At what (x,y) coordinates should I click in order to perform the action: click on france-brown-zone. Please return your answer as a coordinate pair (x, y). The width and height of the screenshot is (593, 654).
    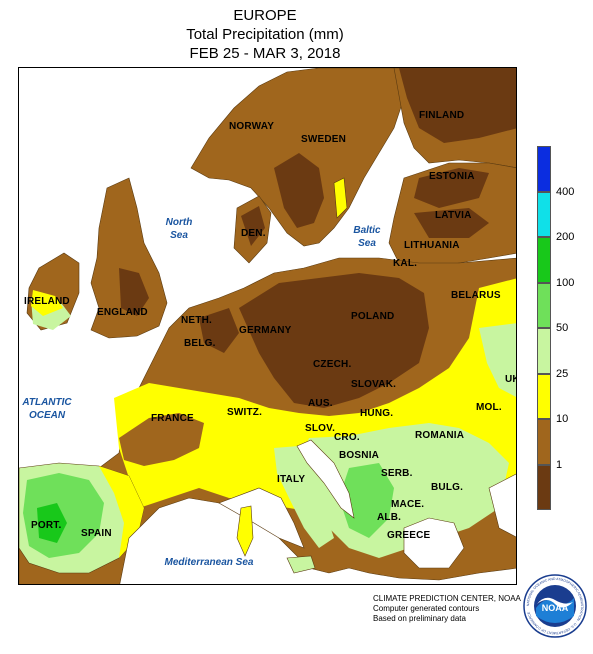
    Looking at the image, I should click on (161, 439).